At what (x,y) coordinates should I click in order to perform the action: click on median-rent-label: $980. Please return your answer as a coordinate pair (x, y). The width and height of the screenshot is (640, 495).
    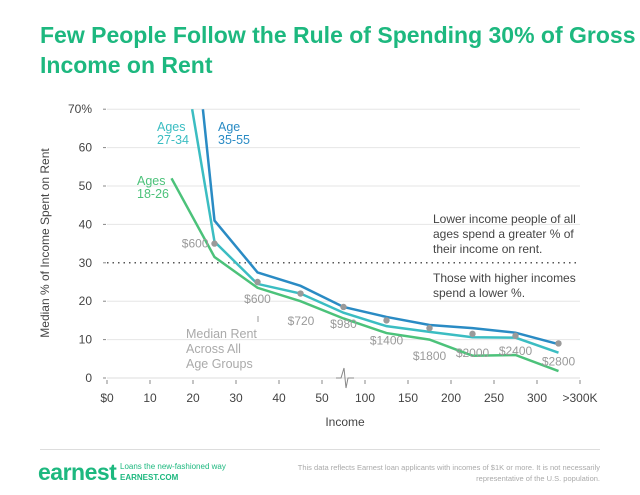
    Looking at the image, I should click on (343, 324).